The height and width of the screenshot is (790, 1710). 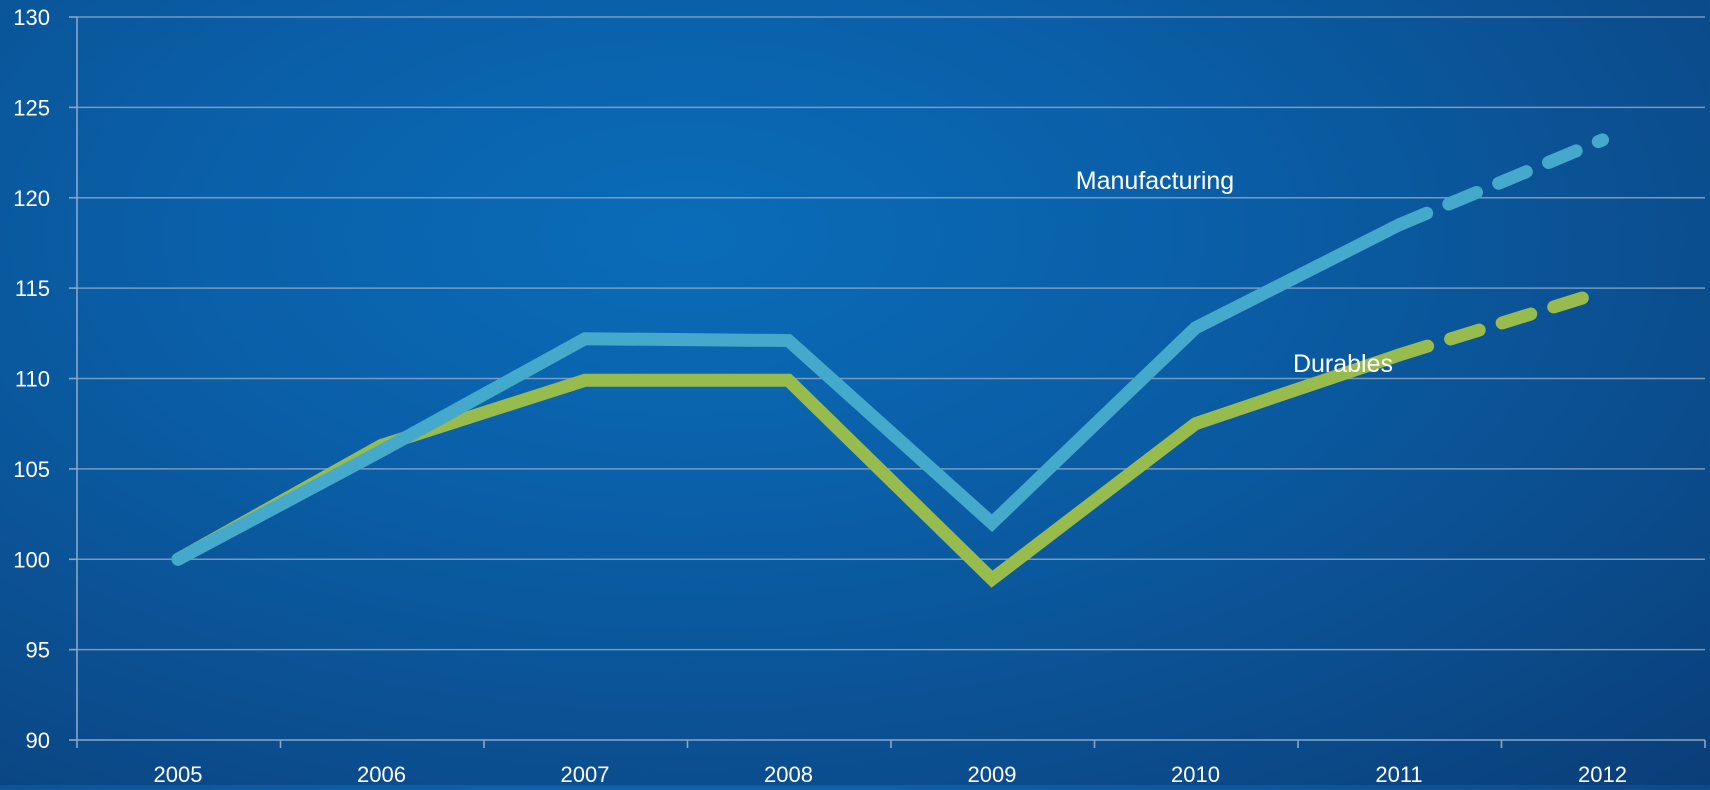 I want to click on y-tick-label: 100, so click(x=31, y=559).